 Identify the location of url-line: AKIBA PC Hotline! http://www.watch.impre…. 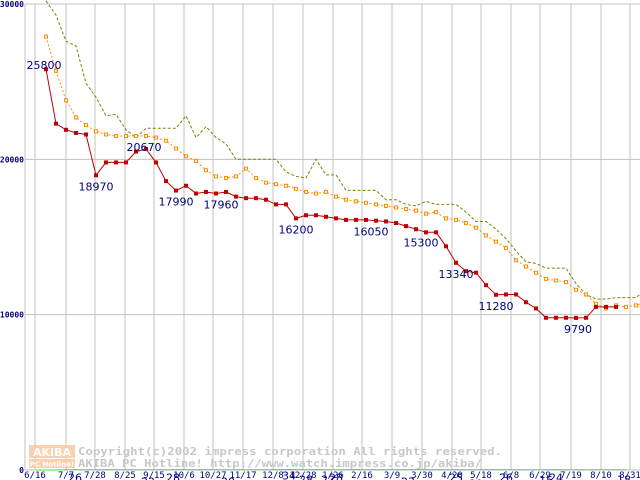
(280, 464).